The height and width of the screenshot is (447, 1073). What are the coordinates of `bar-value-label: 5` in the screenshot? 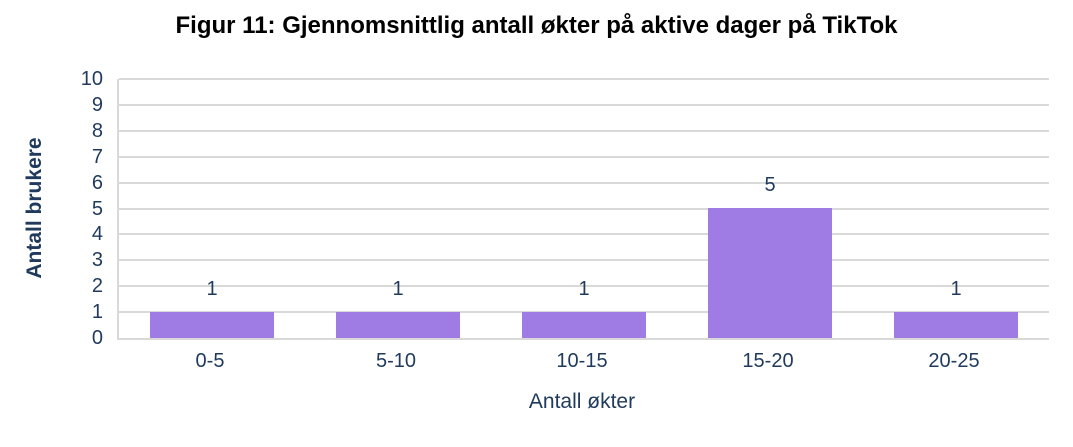 It's located at (770, 185).